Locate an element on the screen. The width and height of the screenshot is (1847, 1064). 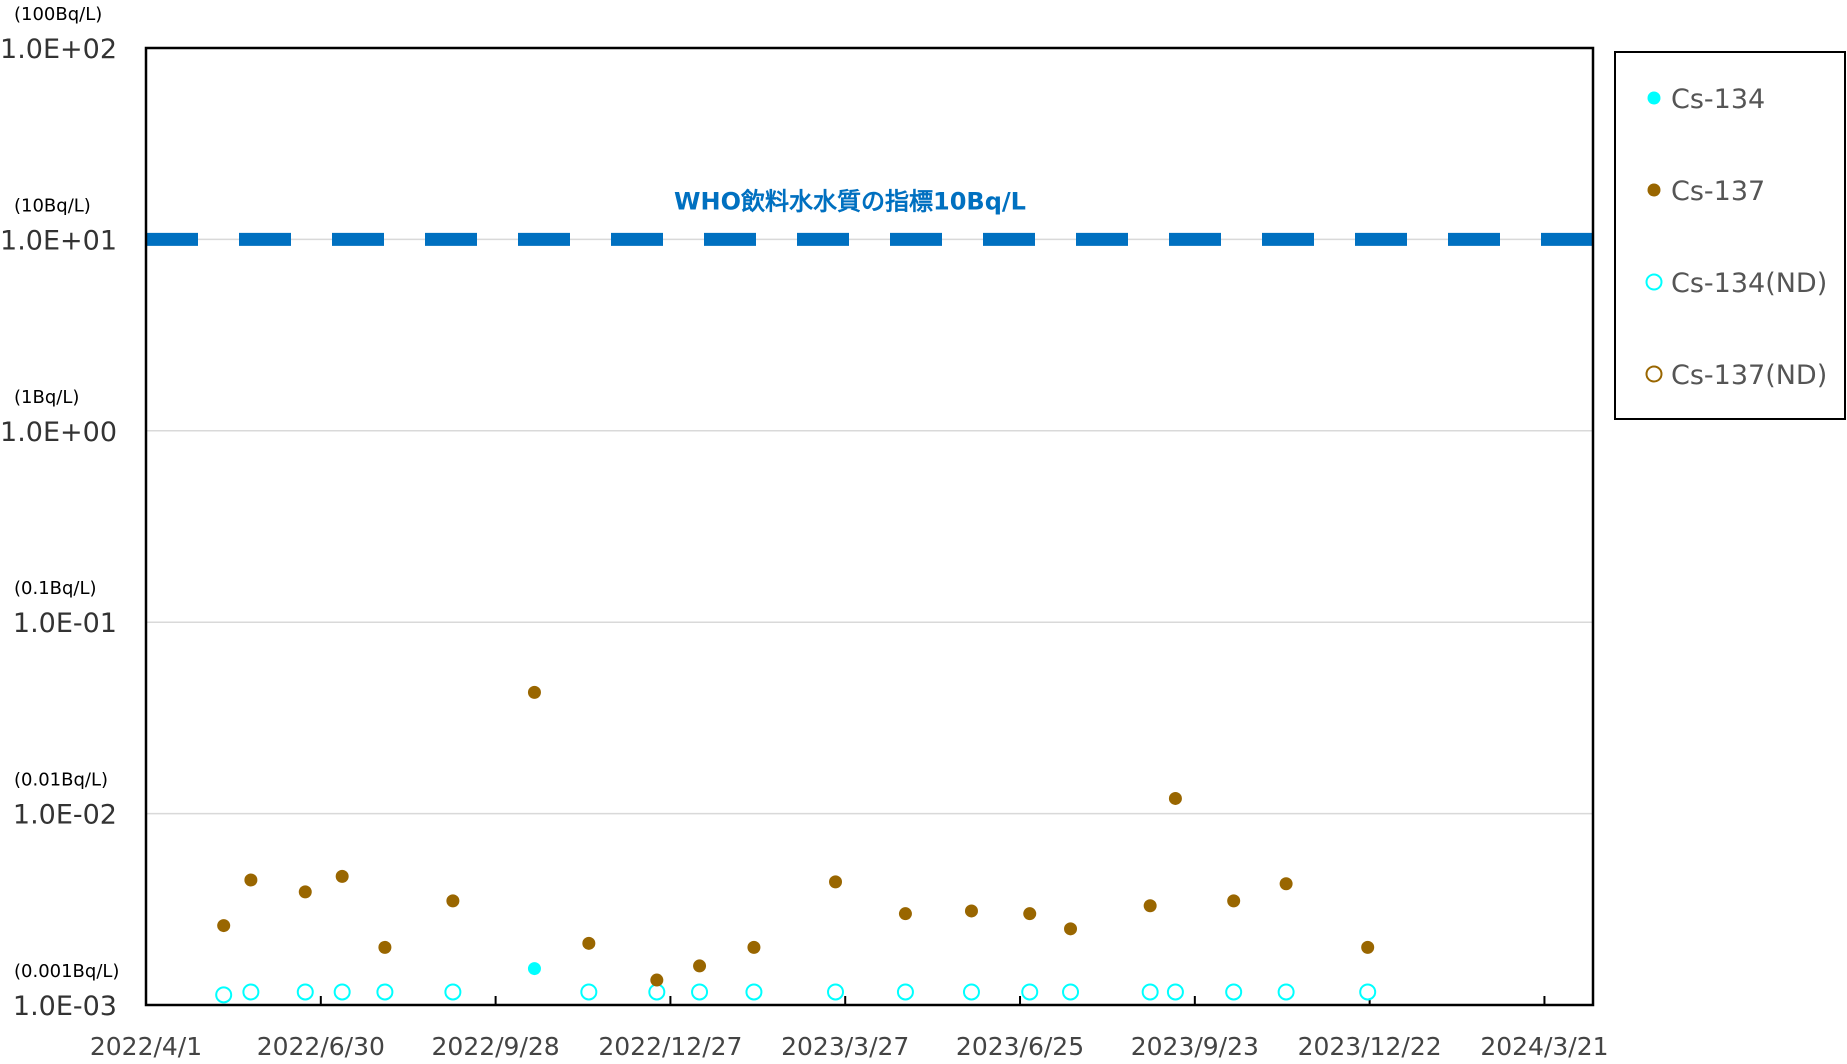
legend-label-cs-134: Cs-134 is located at coordinates (1718, 99).